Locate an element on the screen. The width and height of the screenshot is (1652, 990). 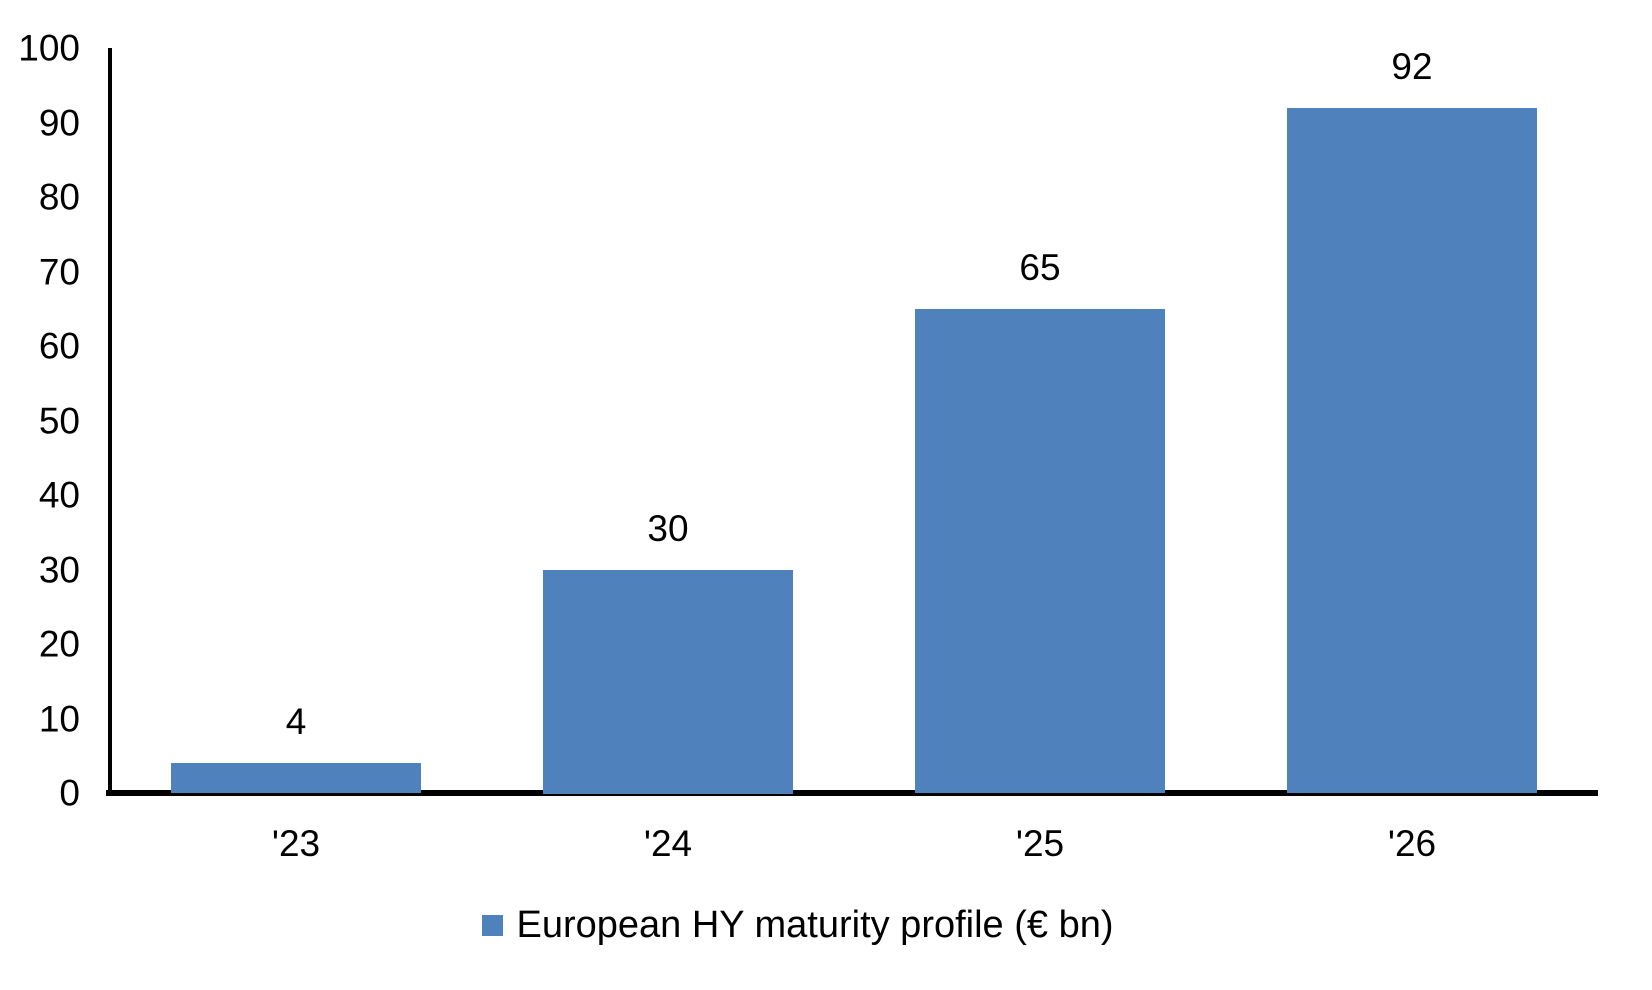
y-axis-line is located at coordinates (110, 422).